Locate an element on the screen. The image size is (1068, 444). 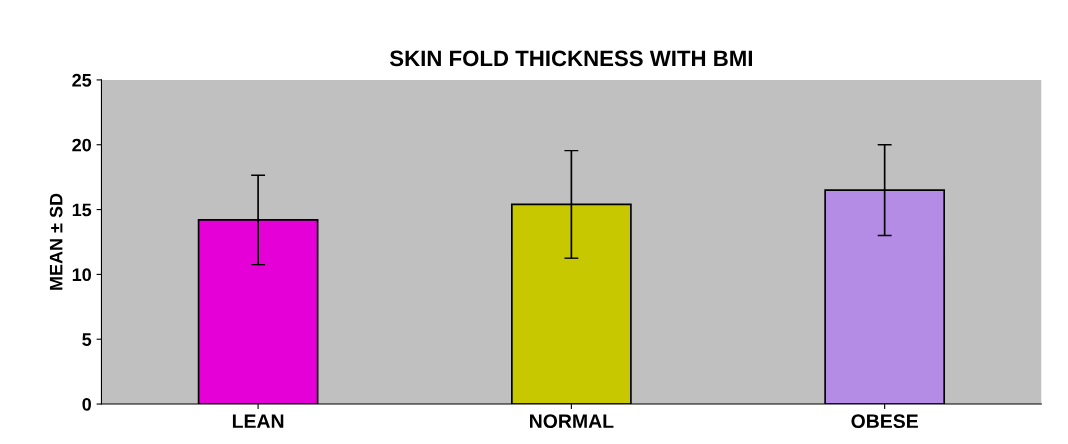
y-axis-title: MEAN ± SD is located at coordinates (56, 241).